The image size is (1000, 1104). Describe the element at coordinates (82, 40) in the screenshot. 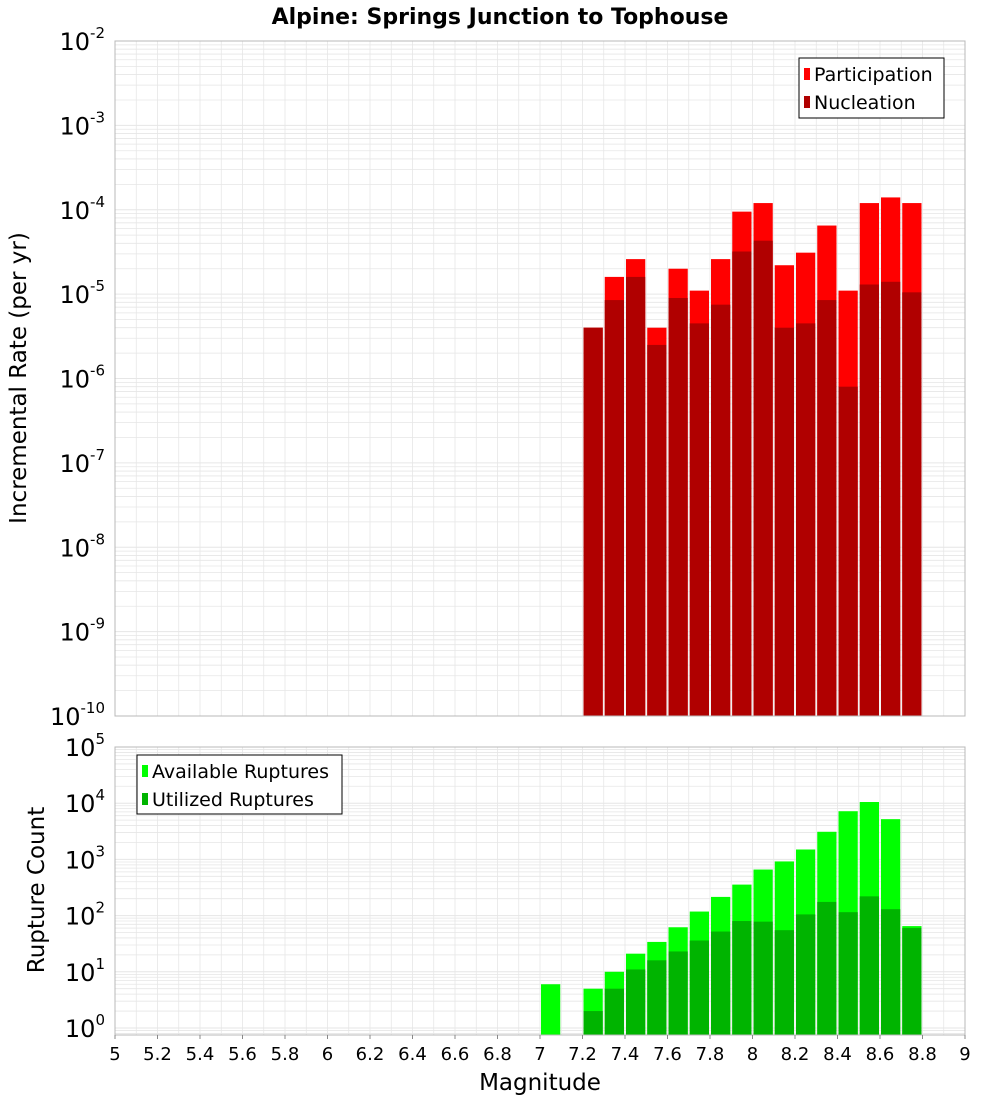

I see `rate-y-tick-label: 10⁻²` at that location.